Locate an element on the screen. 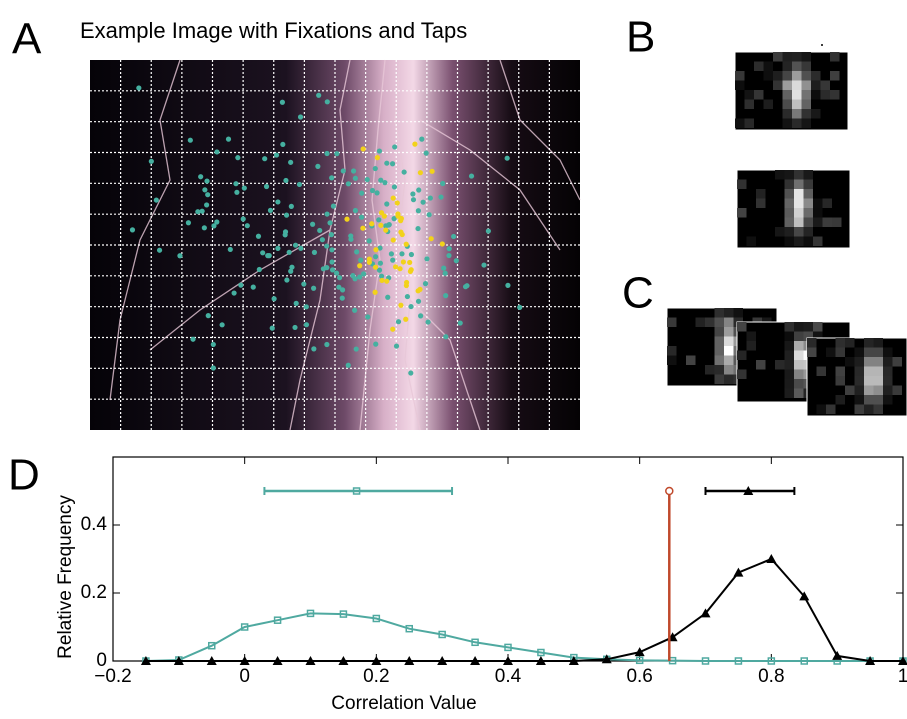  y-tick-label: 0.4 is located at coordinates (94, 524).